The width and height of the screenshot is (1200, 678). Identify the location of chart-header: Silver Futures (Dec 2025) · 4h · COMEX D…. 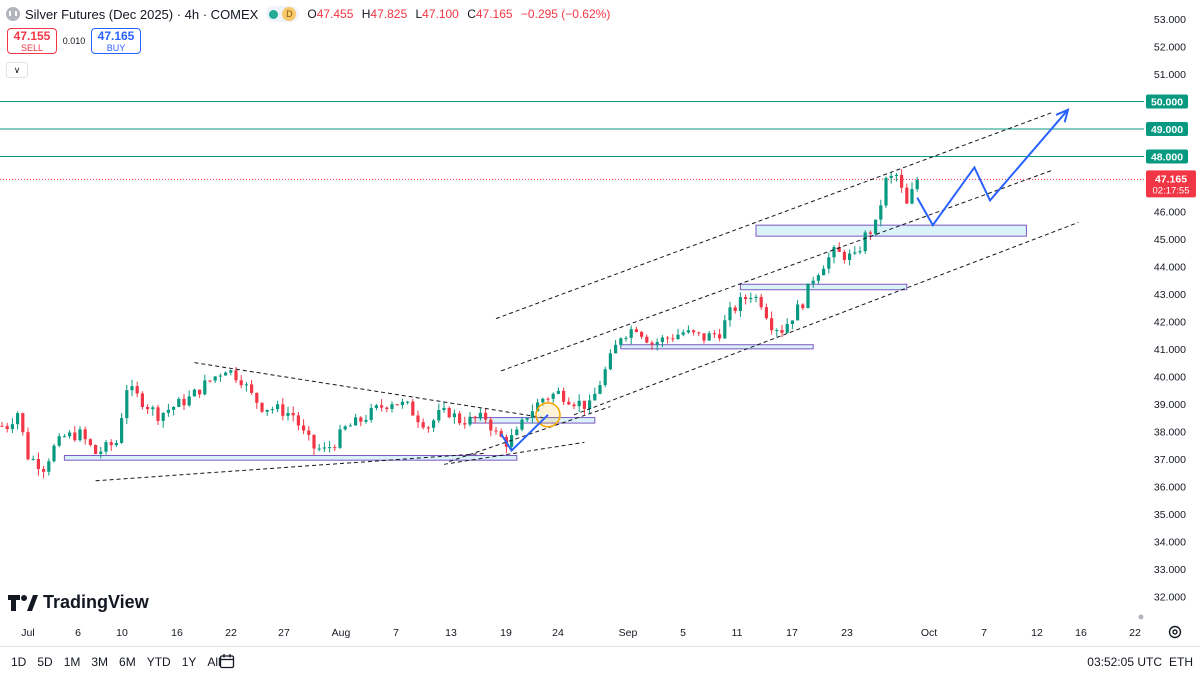
(310, 14).